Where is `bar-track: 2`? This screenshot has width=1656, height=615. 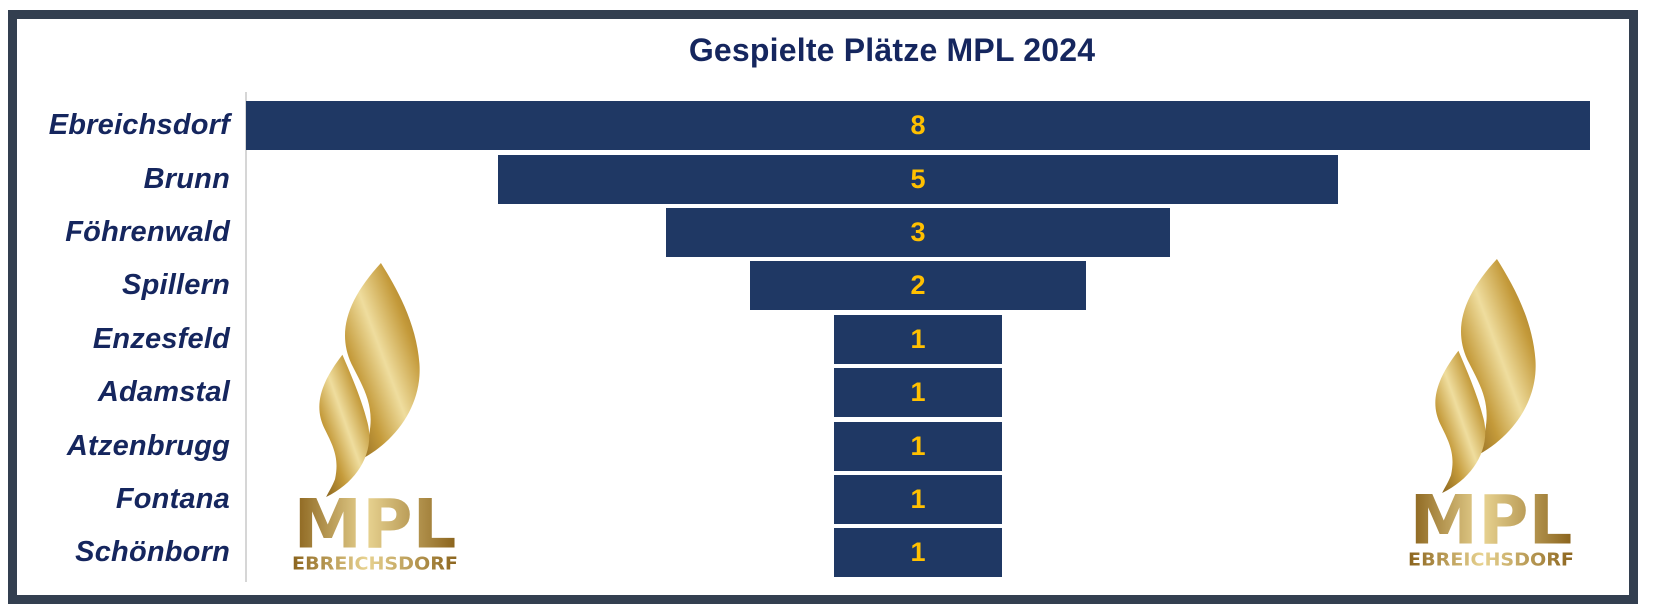 bar-track: 2 is located at coordinates (918, 286).